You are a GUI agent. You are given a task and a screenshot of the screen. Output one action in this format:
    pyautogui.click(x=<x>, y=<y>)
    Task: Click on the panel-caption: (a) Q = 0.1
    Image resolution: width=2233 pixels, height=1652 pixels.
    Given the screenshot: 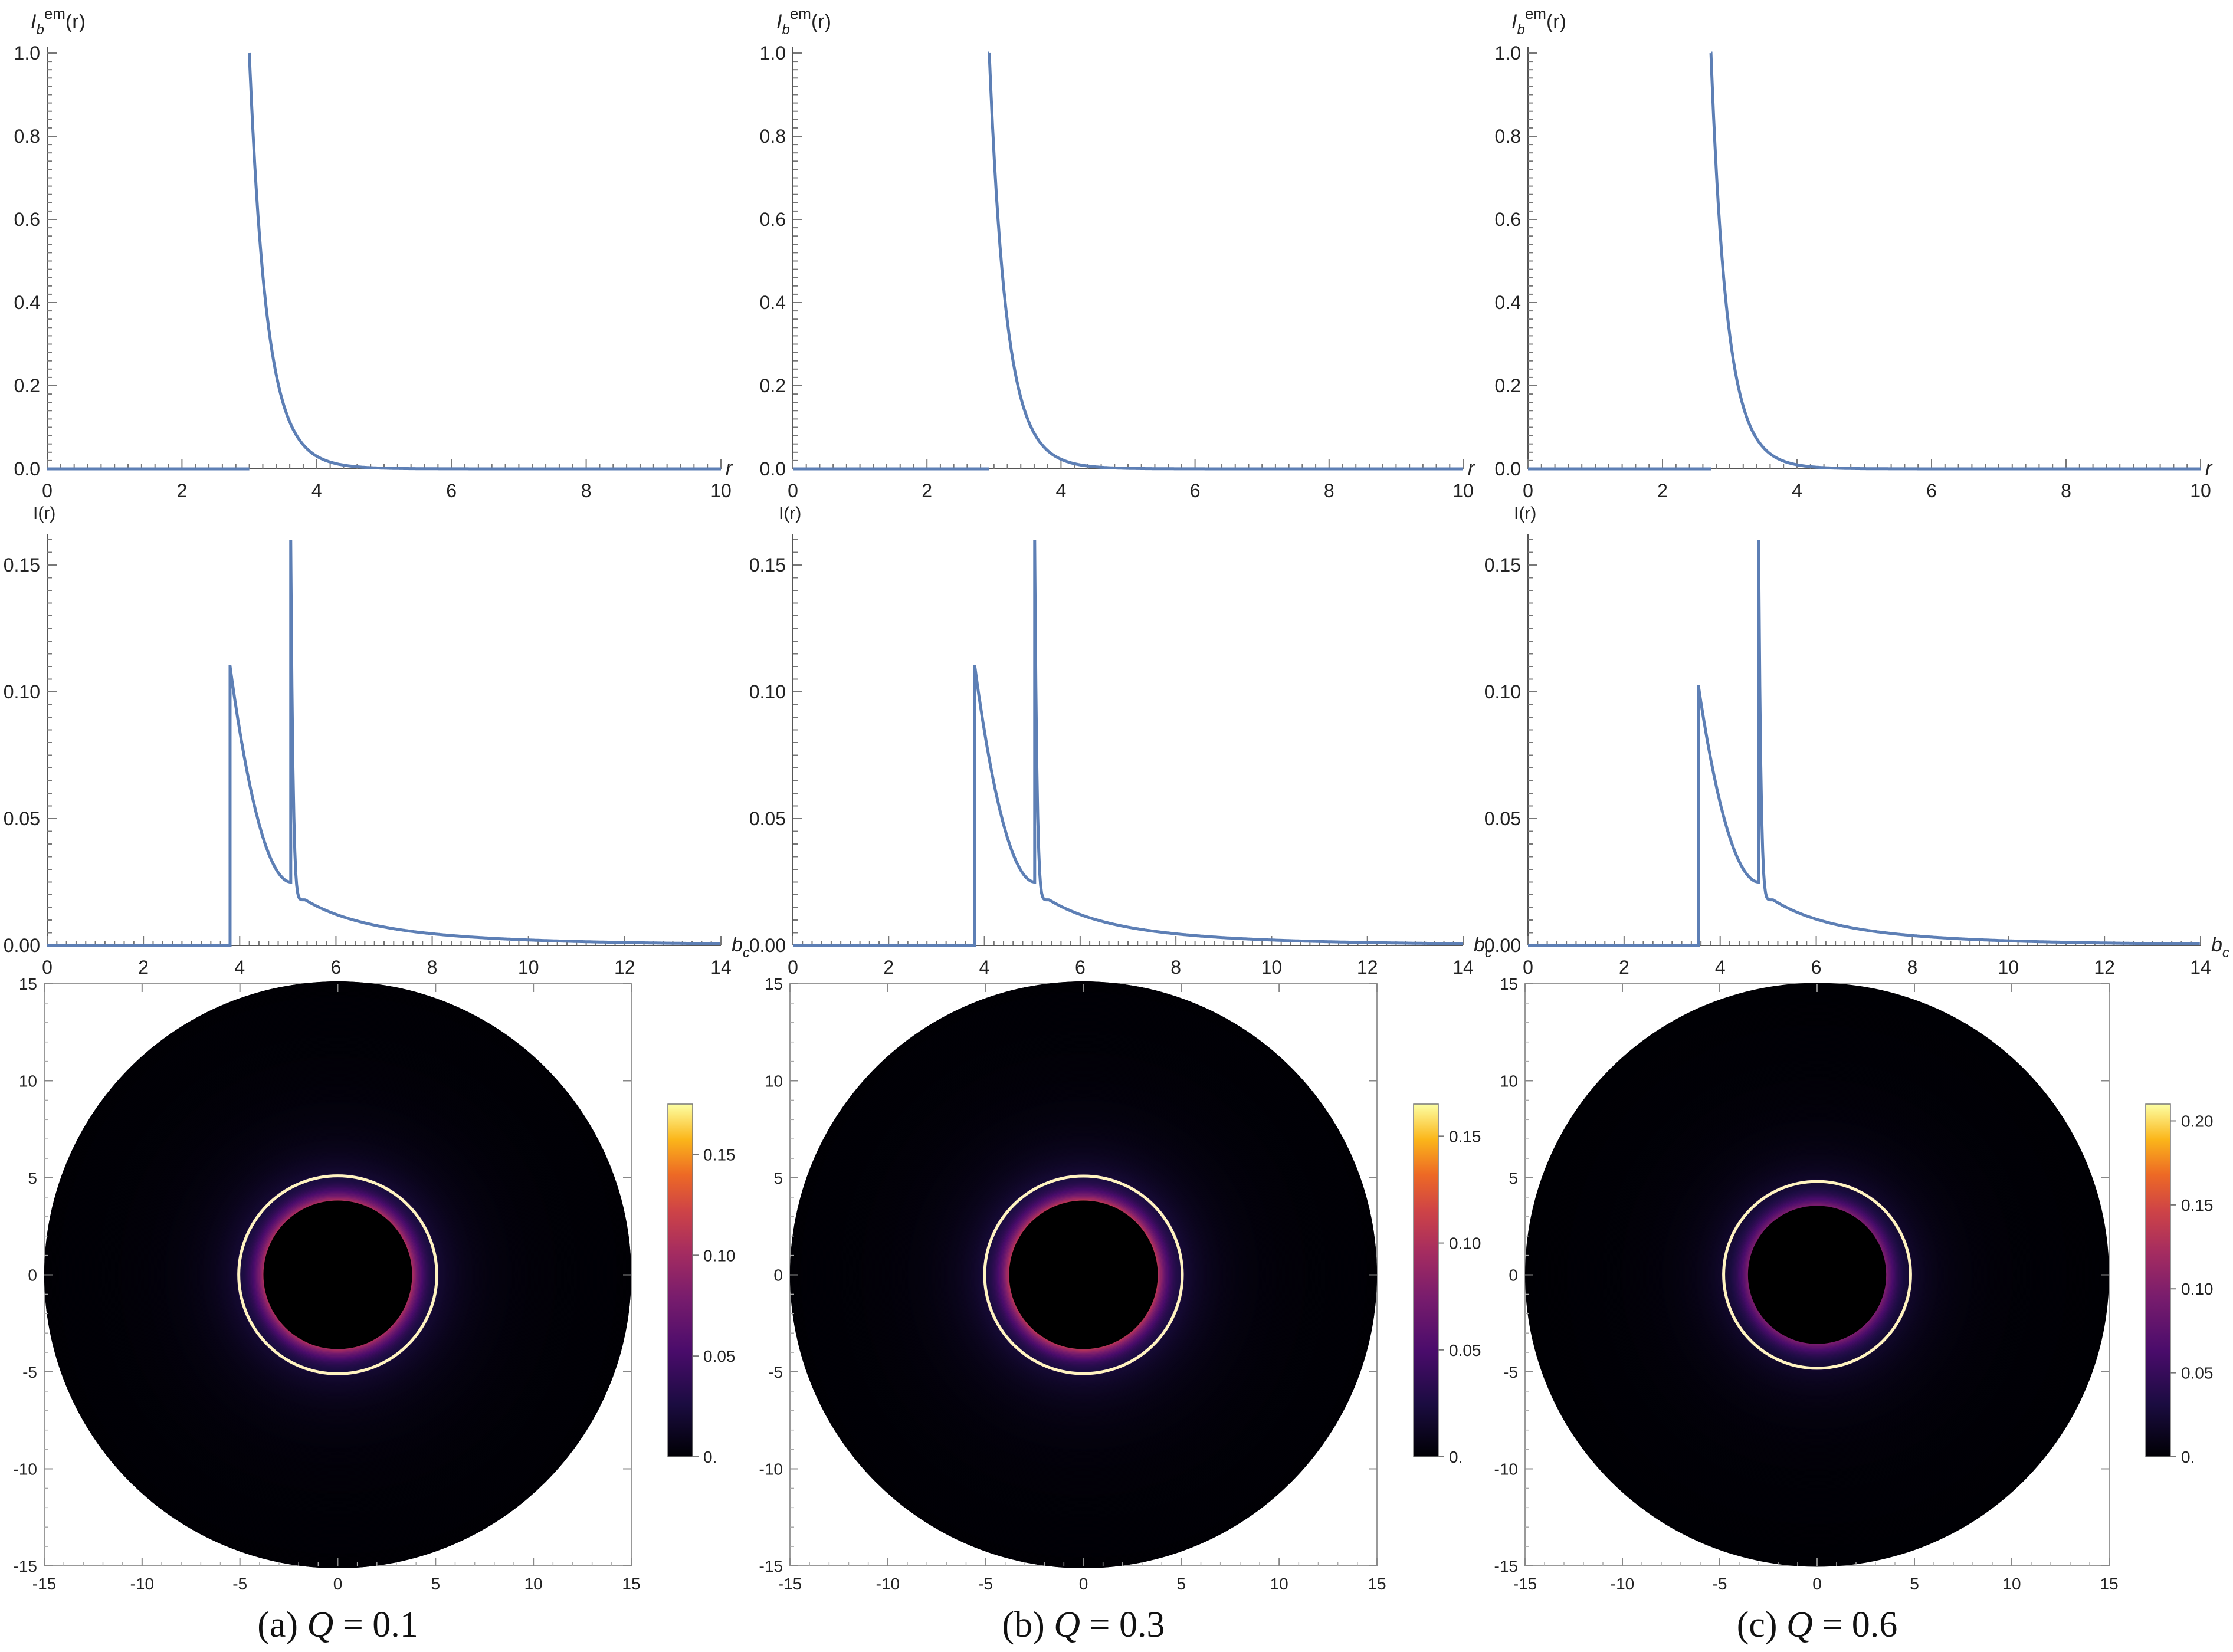 What is the action you would take?
    pyautogui.click(x=338, y=1625)
    